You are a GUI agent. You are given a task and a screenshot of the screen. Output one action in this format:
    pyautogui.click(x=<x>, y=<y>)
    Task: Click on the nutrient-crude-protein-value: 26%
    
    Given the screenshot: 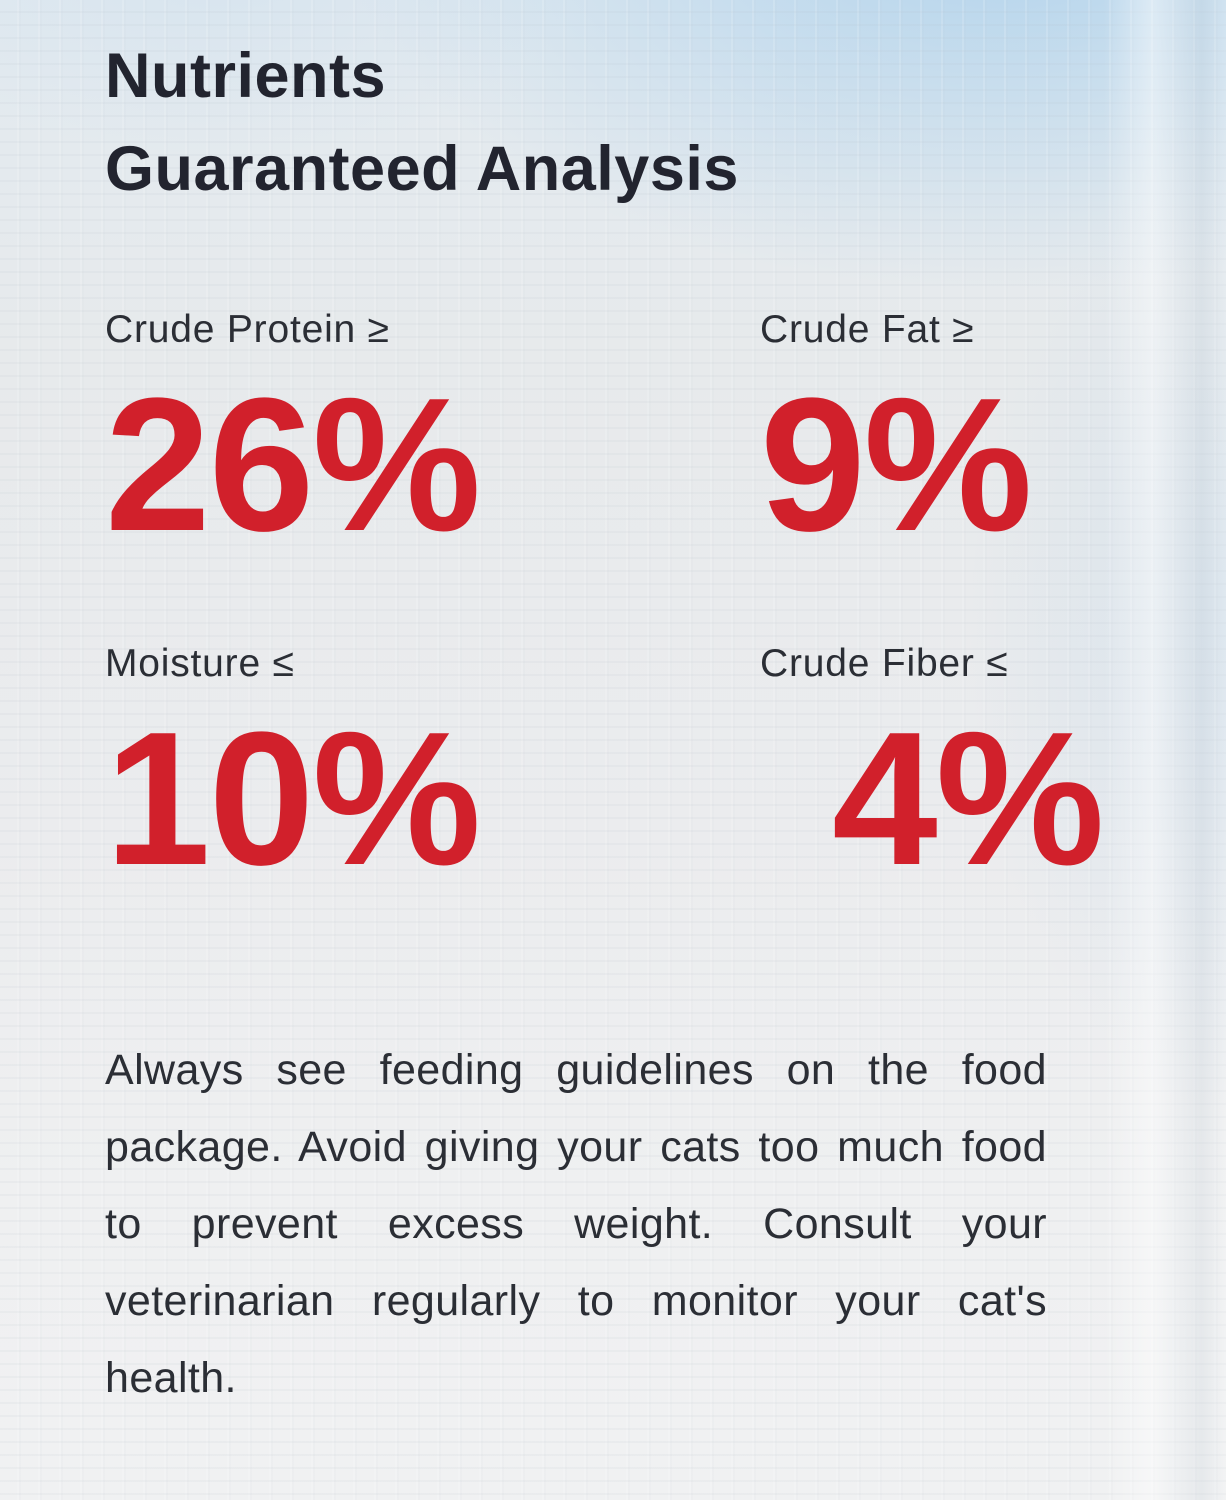 What is the action you would take?
    pyautogui.click(x=293, y=465)
    